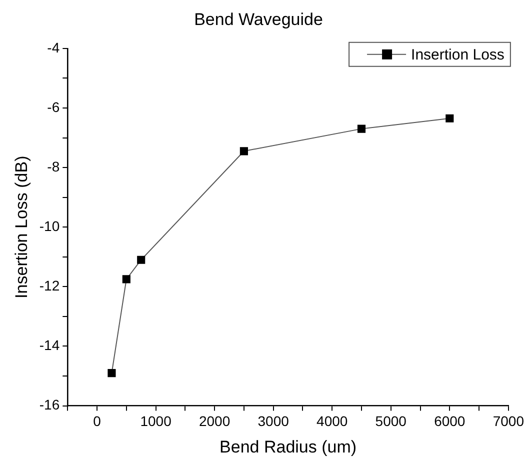 The height and width of the screenshot is (466, 527). Describe the element at coordinates (49, 345) in the screenshot. I see `y-tick-label: -14` at that location.